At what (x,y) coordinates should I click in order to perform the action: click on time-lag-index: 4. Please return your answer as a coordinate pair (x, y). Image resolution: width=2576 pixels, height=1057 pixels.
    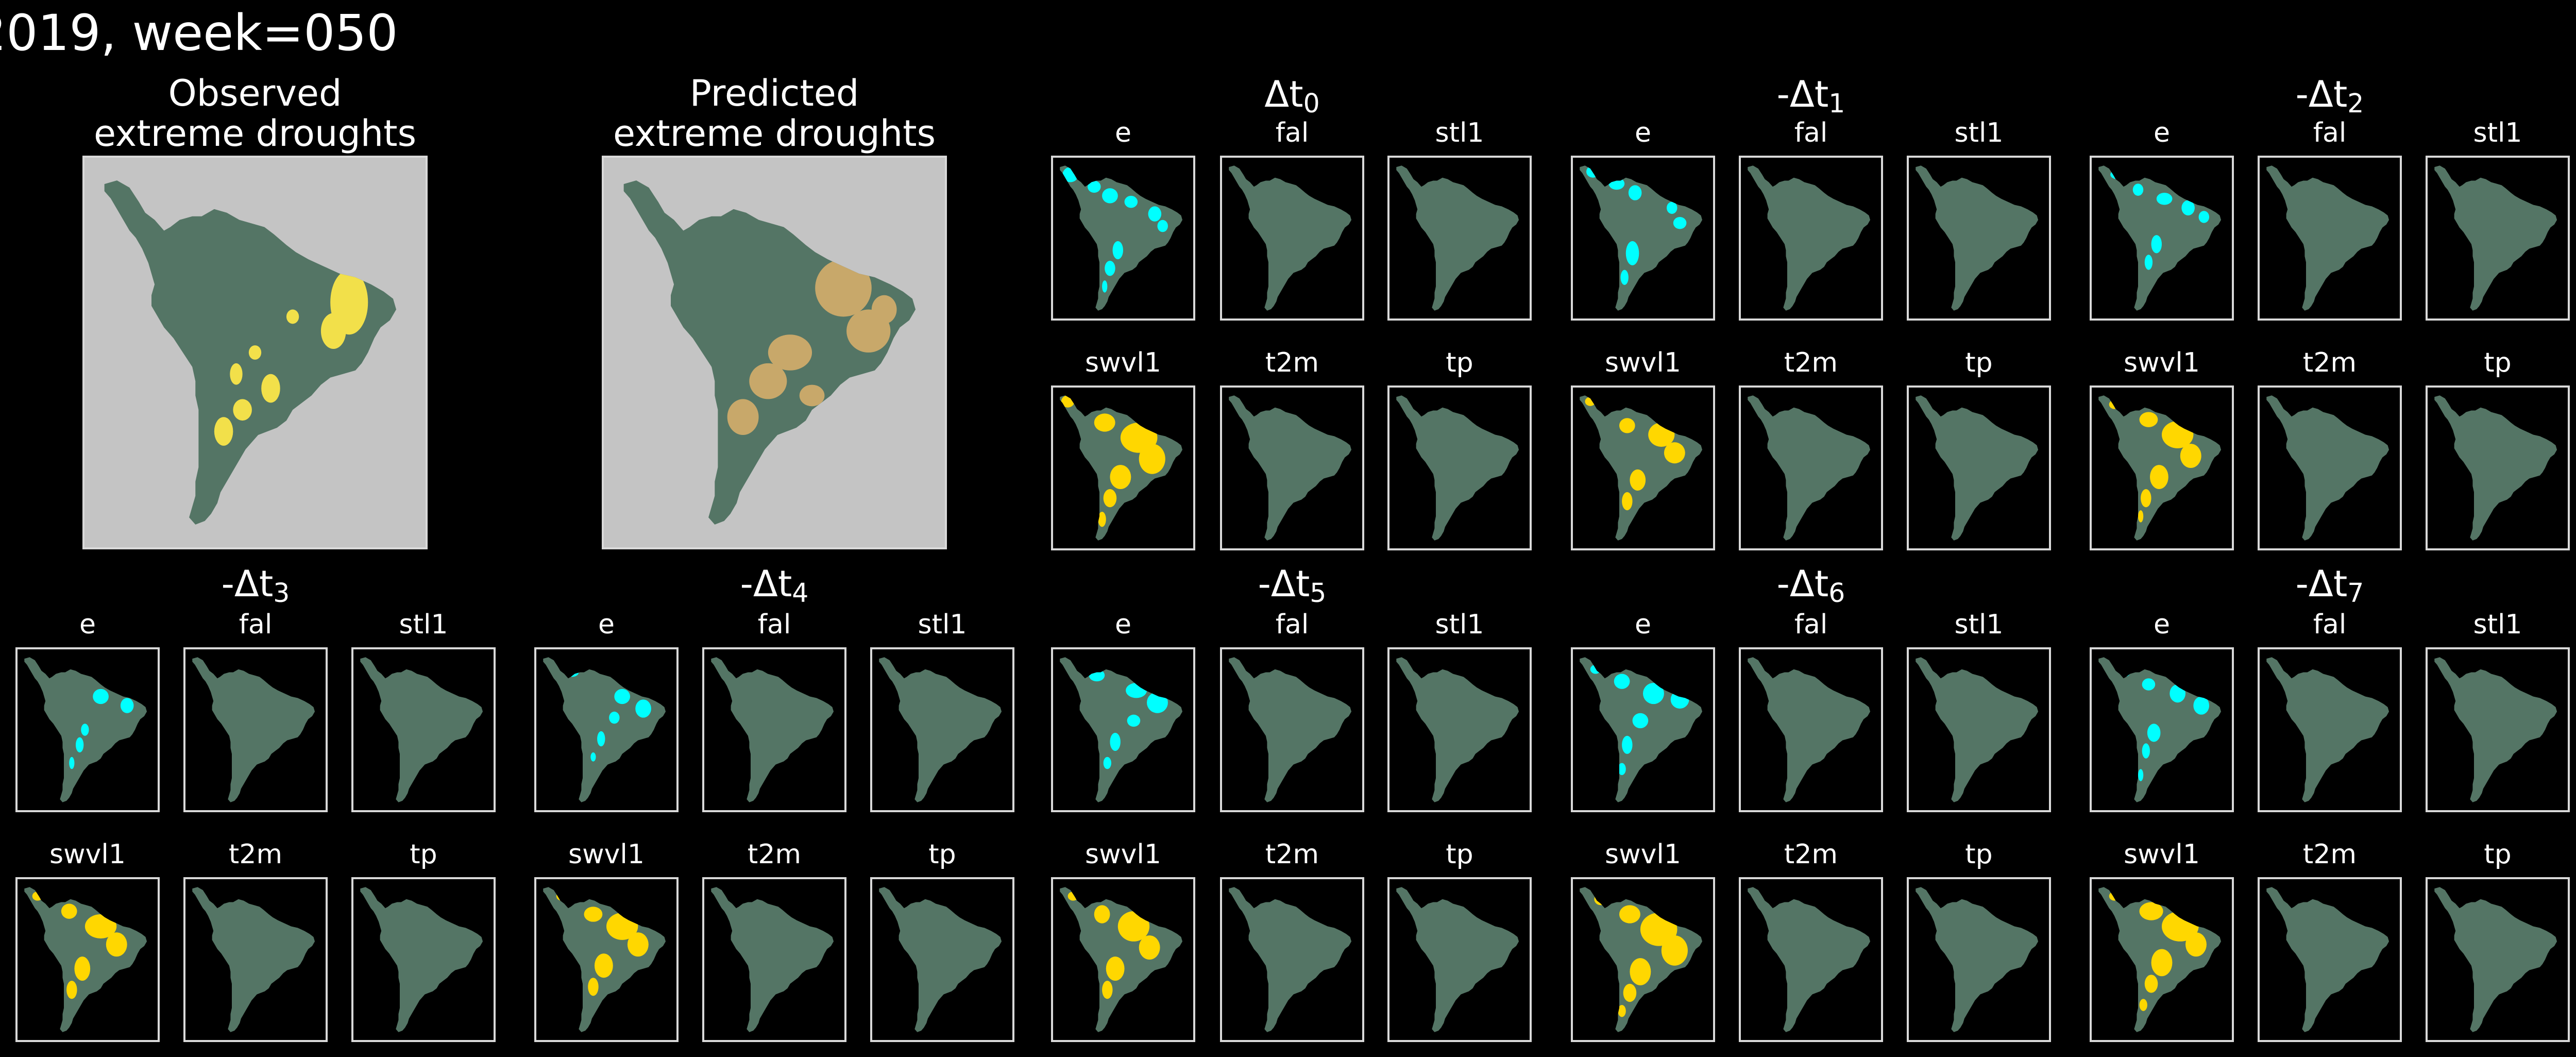
    Looking at the image, I should click on (800, 593).